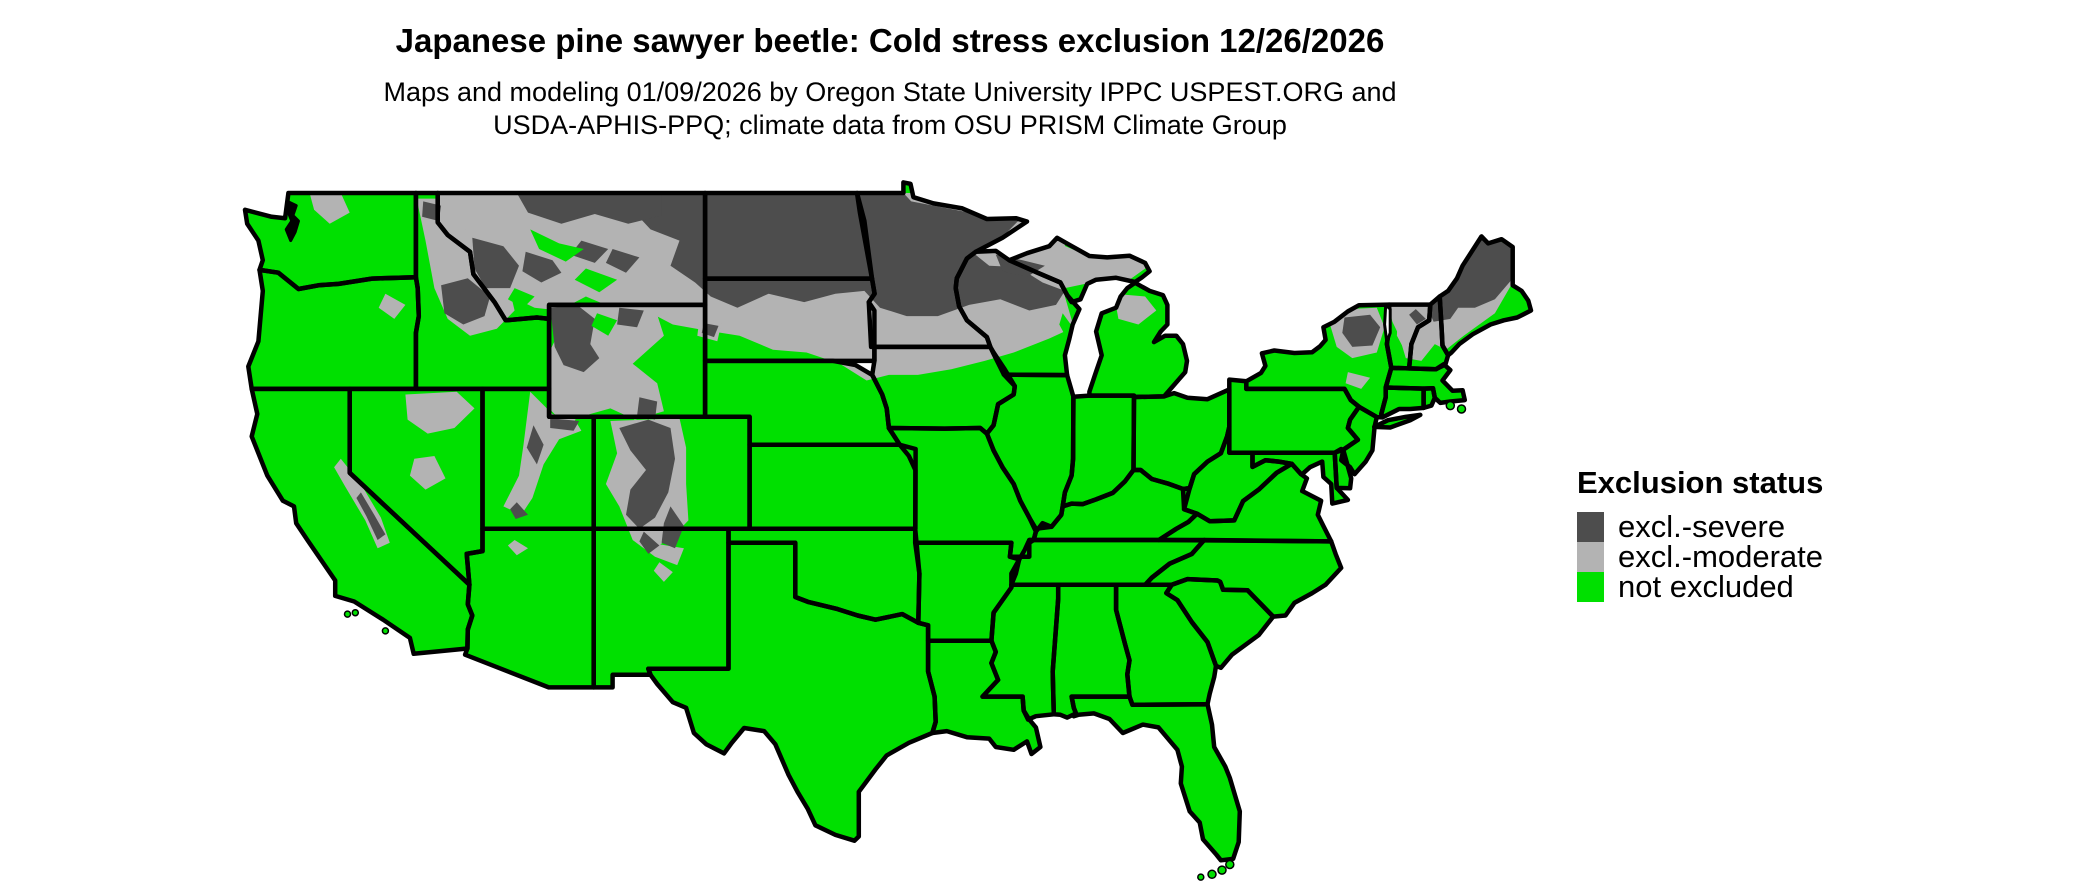 The width and height of the screenshot is (2100, 892). Describe the element at coordinates (1017, 313) in the screenshot. I see `state-border-wi` at that location.